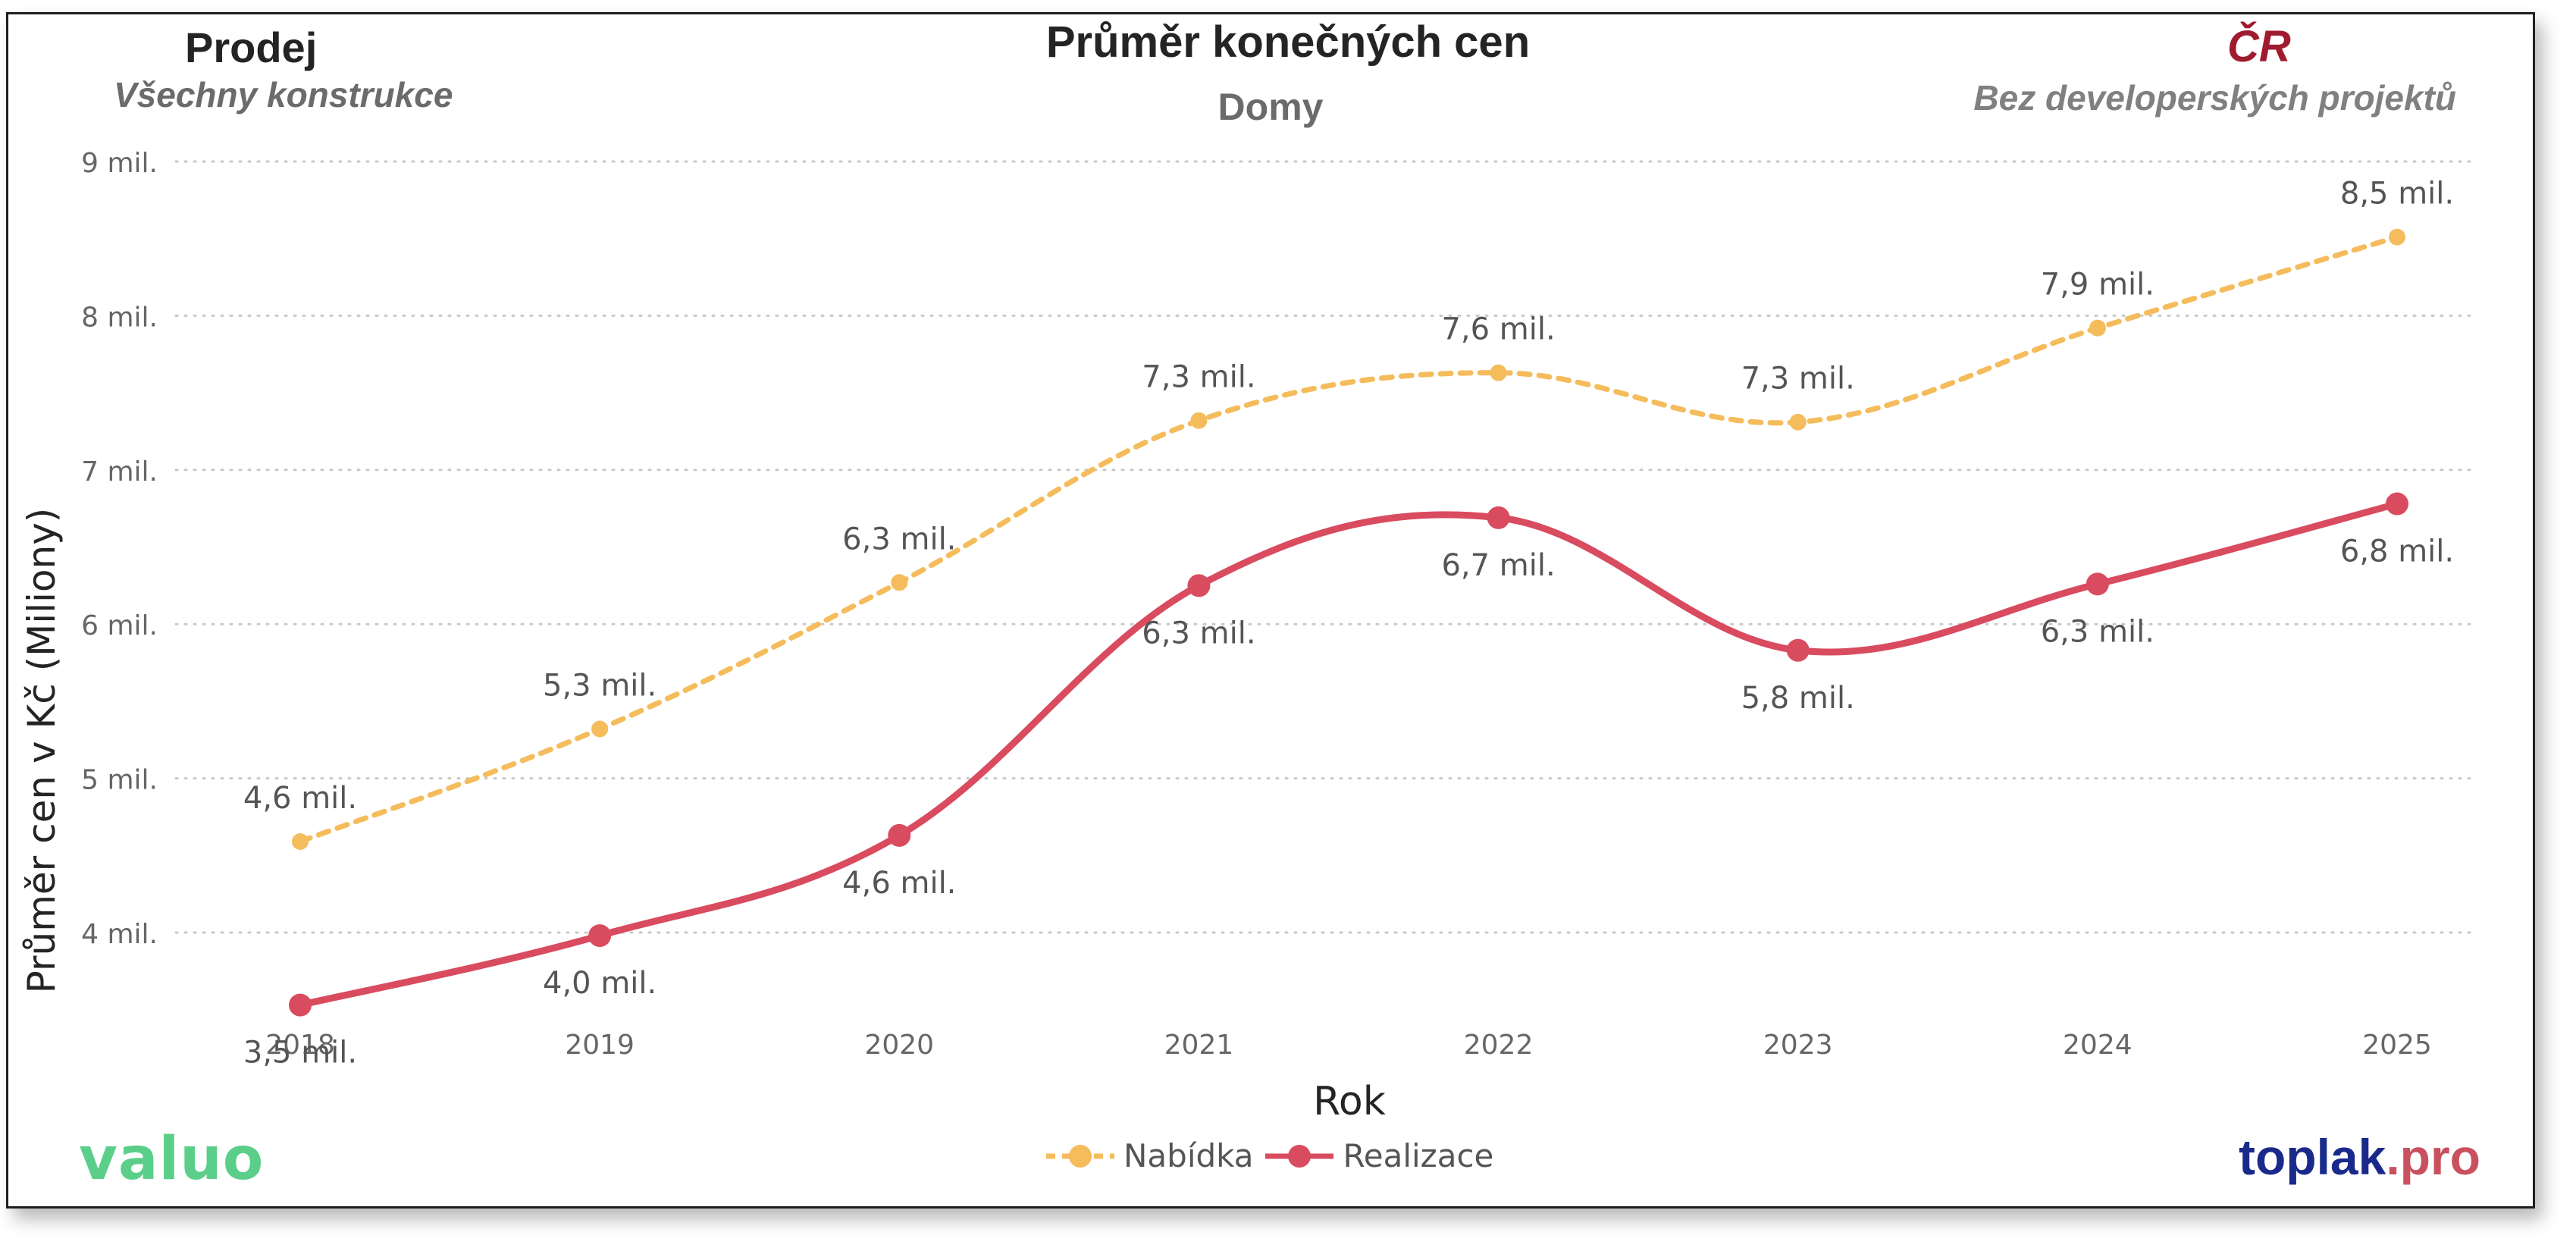 This screenshot has height=1254, width=2576. What do you see at coordinates (42, 751) in the screenshot?
I see `y-axis-label: Průměr cen v Kč (Miliony)` at bounding box center [42, 751].